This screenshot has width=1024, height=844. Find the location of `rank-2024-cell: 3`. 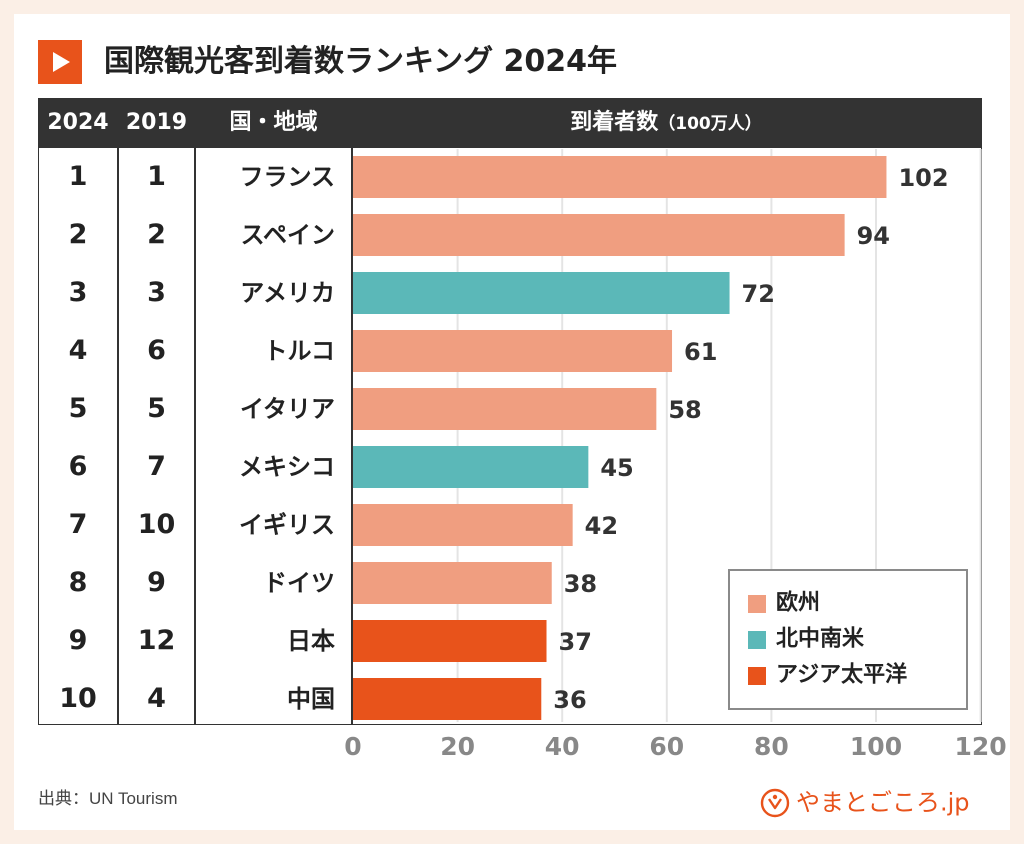

rank-2024-cell: 3 is located at coordinates (78, 292).